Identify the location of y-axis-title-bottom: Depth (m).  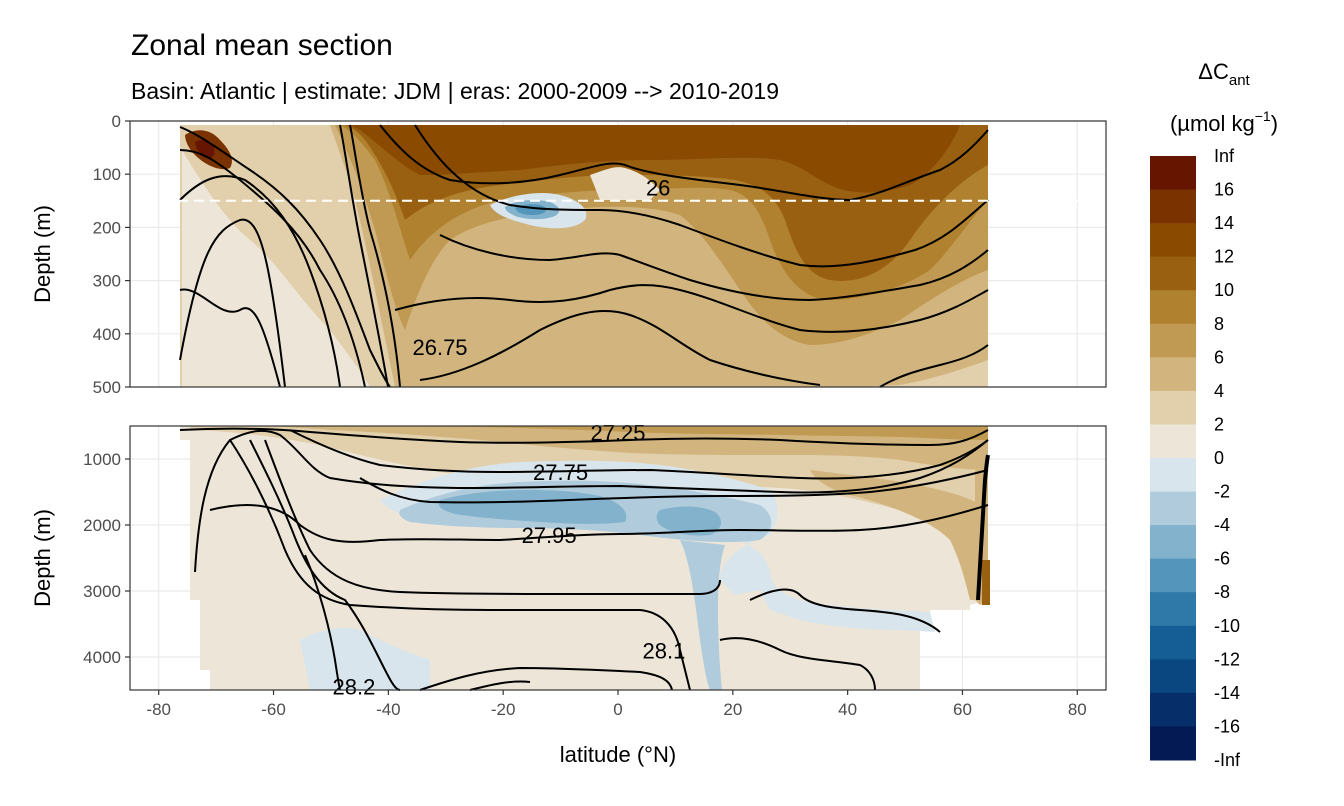
(42, 558).